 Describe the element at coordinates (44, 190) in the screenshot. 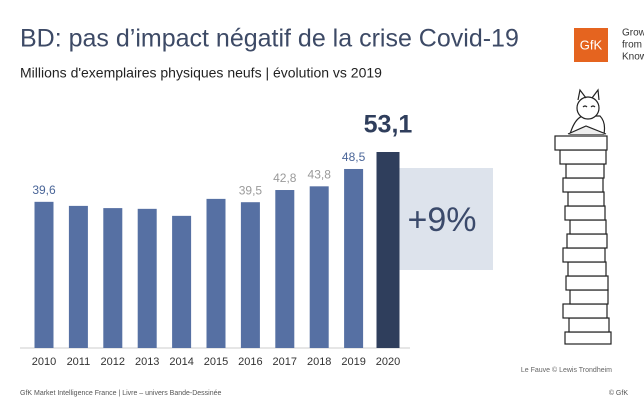

I see `data-label: 39,6` at that location.